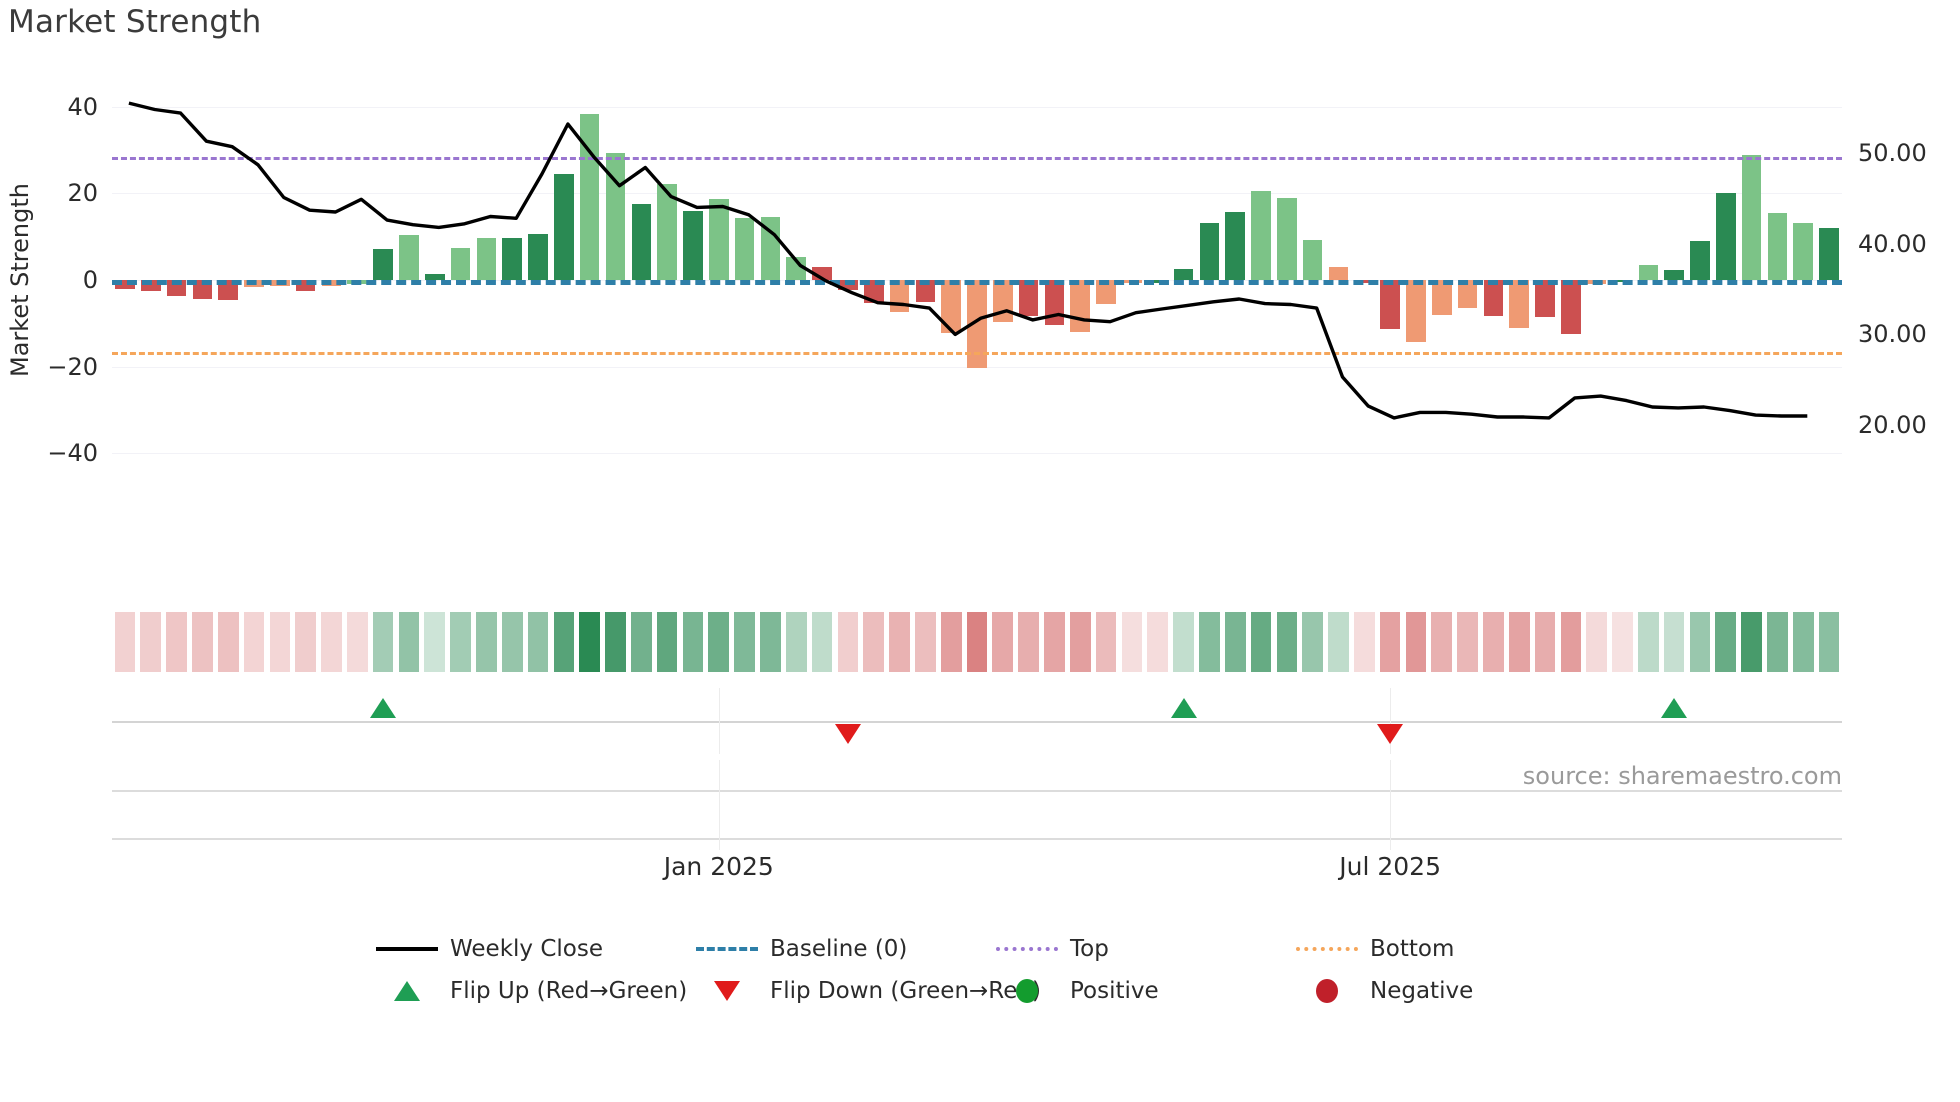 Image resolution: width=1960 pixels, height=1102 pixels. Describe the element at coordinates (1327, 949) in the screenshot. I see `dotted-line-orange-icon` at that location.